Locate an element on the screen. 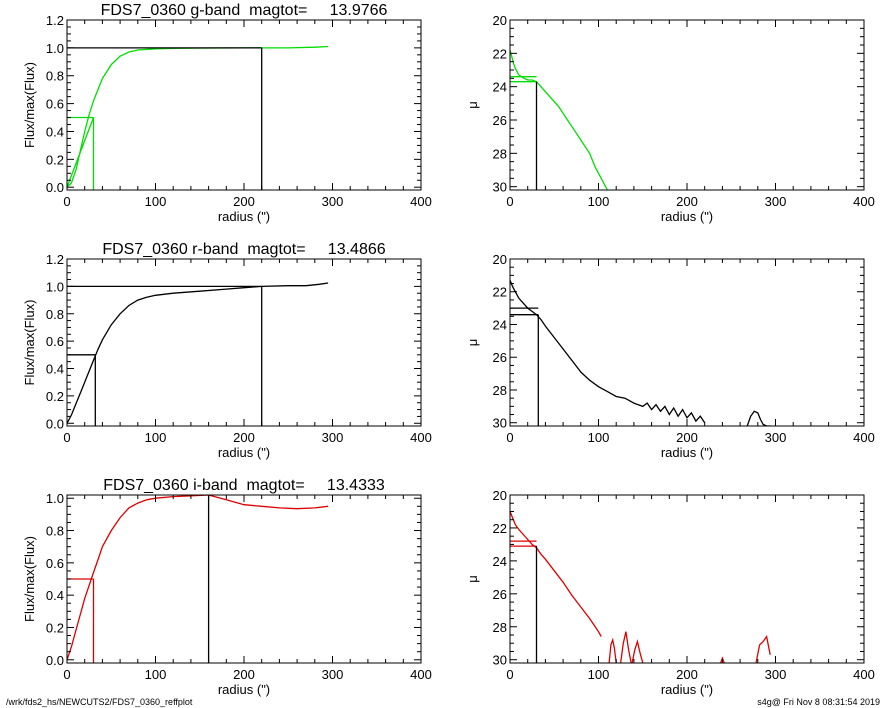  footer-timestamp: s4g@ Fri Nov 8 08:31:54 2019 is located at coordinates (818, 702).